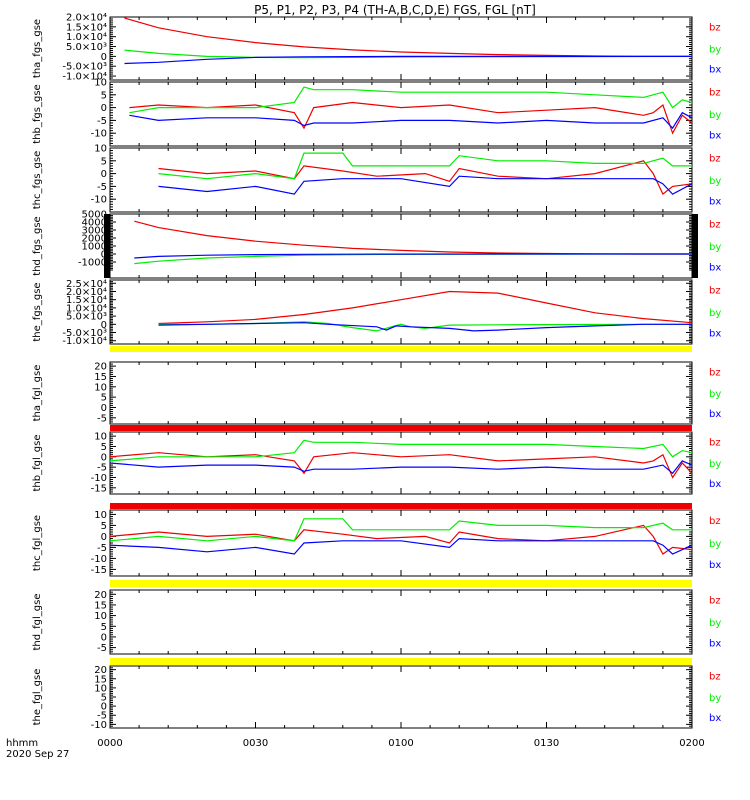 The image size is (750, 800). What do you see at coordinates (84, 333) in the screenshot?
I see `y-tick-label: -5.0×10³` at bounding box center [84, 333].